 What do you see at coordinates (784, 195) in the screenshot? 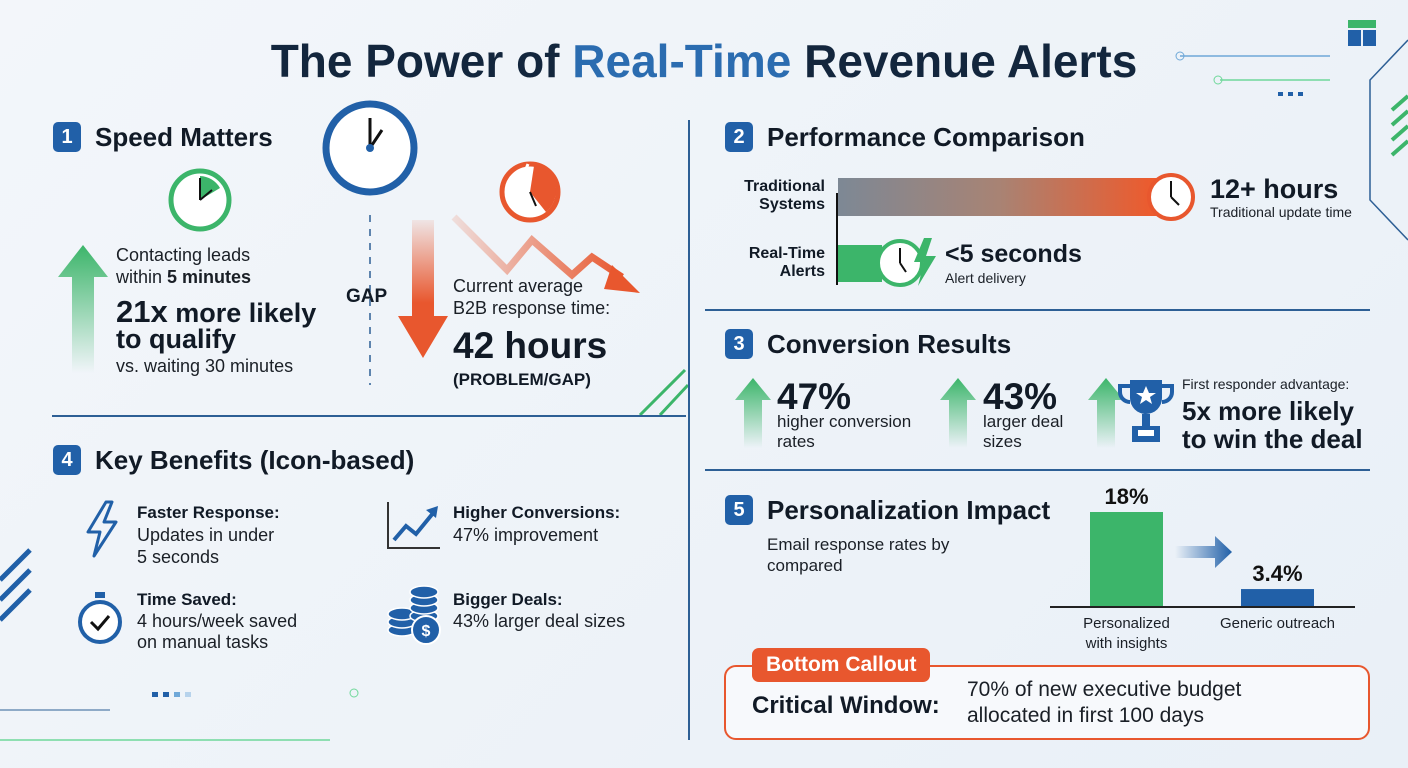
I see `traditional-label: Traditional Systems` at bounding box center [784, 195].